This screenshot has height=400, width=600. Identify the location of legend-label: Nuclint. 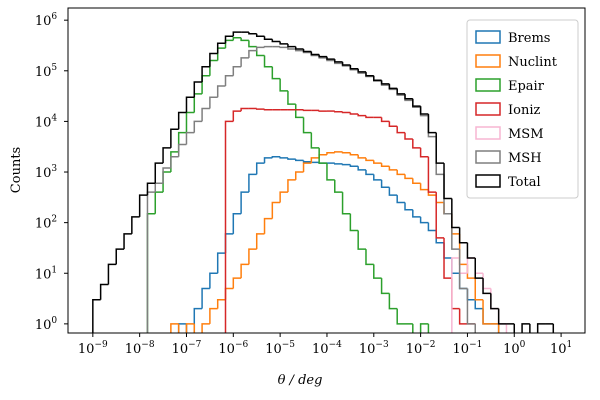
(533, 62).